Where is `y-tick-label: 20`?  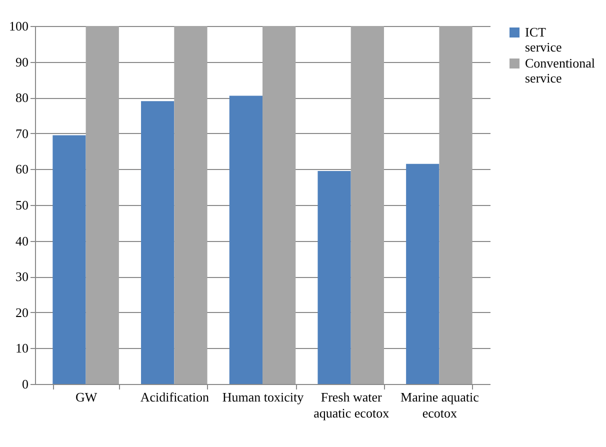 y-tick-label: 20 is located at coordinates (22, 312).